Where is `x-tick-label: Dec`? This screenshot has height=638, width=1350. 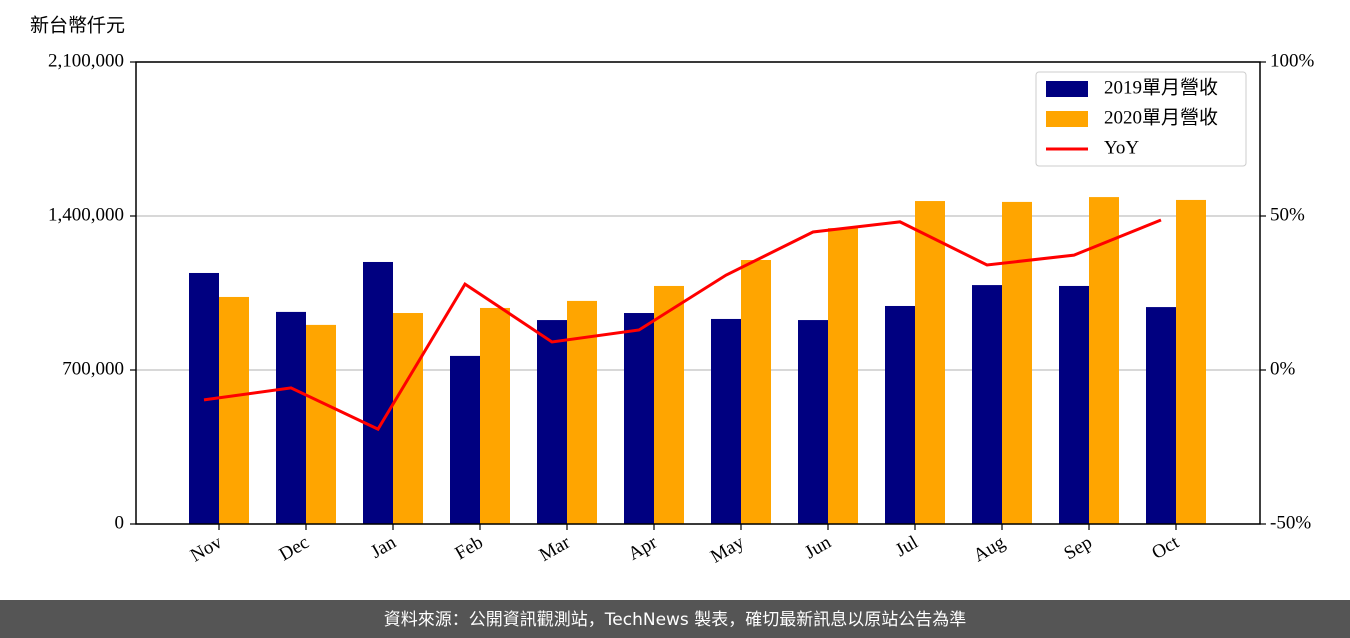 x-tick-label: Dec is located at coordinates (294, 548).